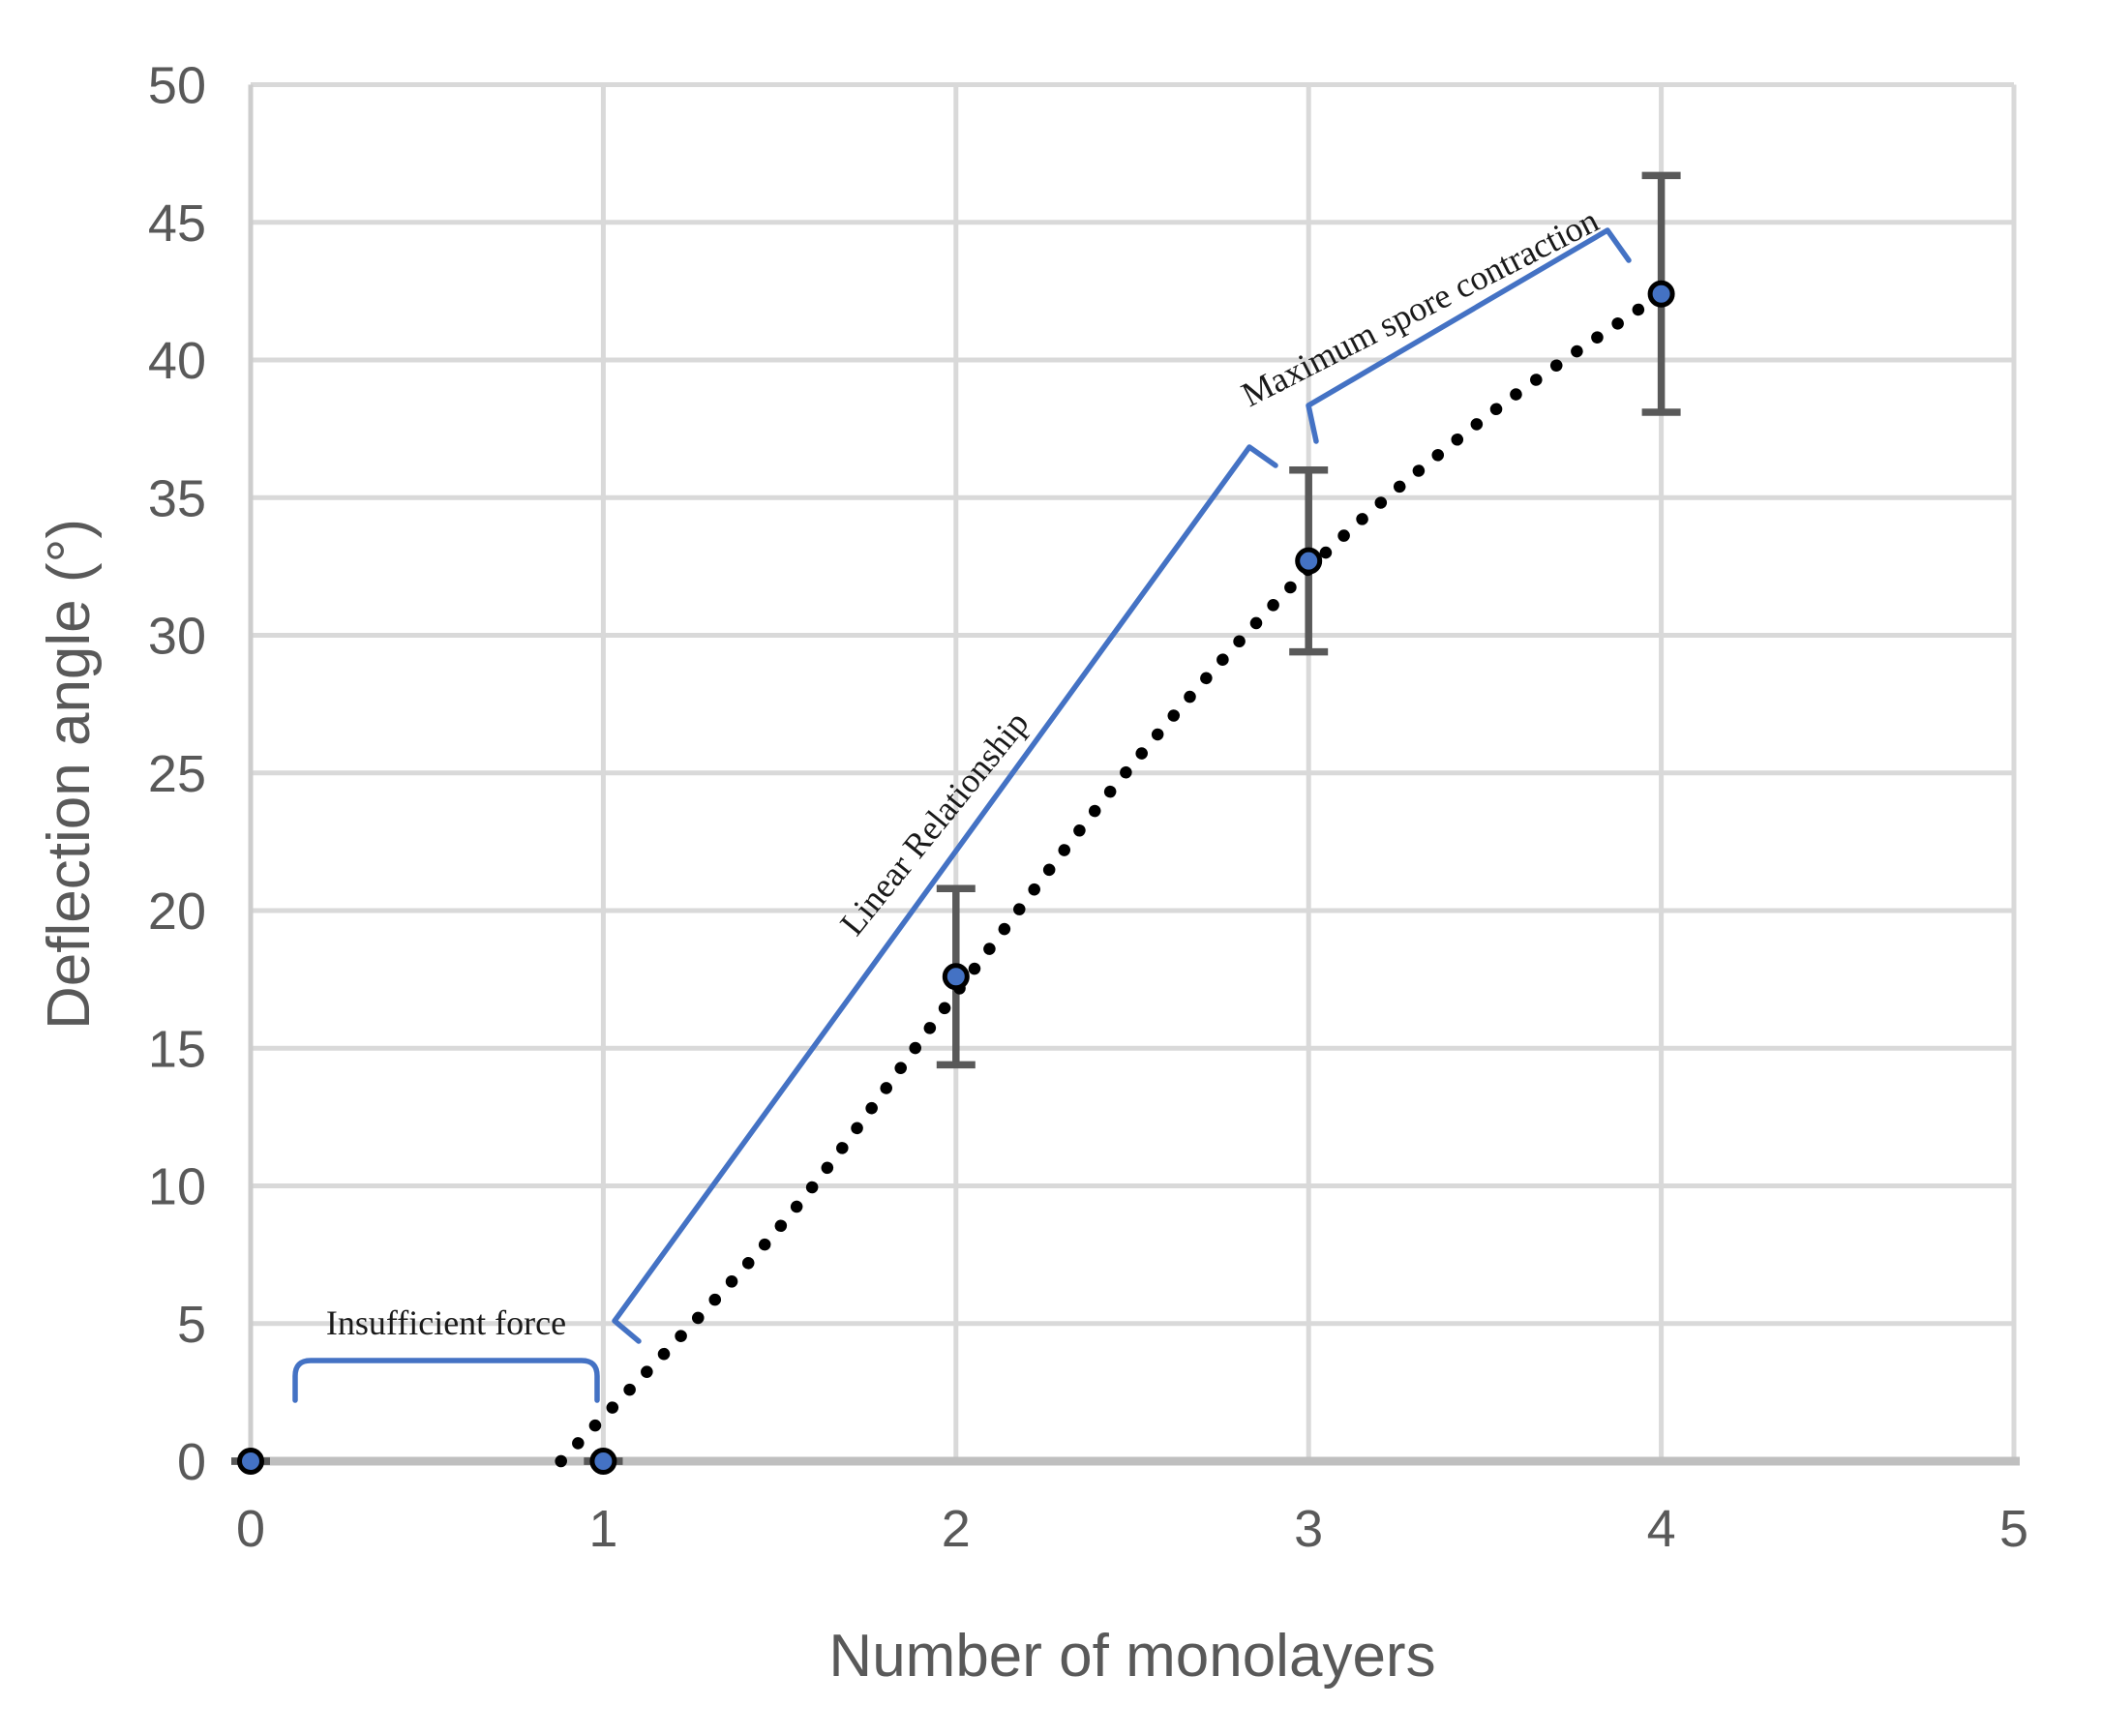  Describe the element at coordinates (934, 823) in the screenshot. I see `linear-relationship-label: Linear Relationship` at that location.